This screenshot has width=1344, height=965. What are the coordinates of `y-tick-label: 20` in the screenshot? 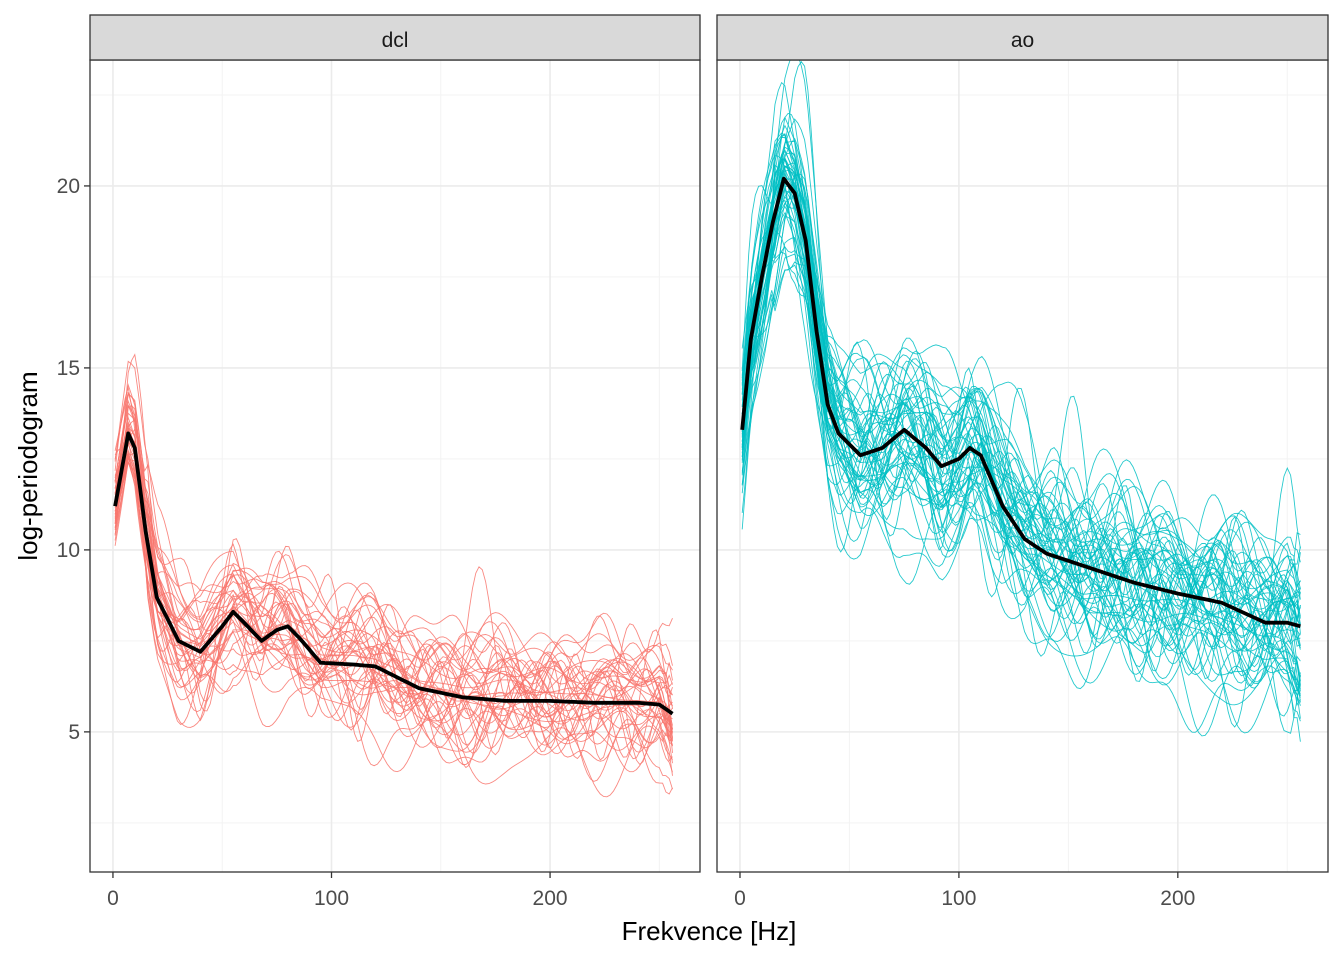 It's located at (68, 186).